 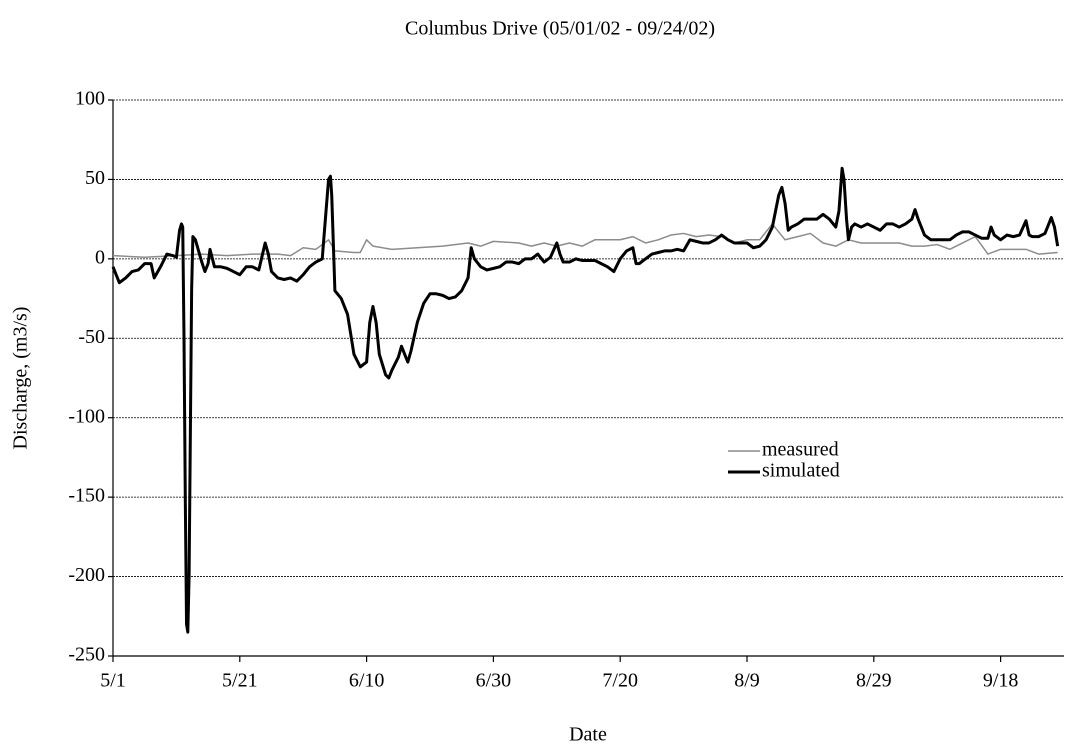 What do you see at coordinates (494, 681) in the screenshot?
I see `x-tick-label: 6/30` at bounding box center [494, 681].